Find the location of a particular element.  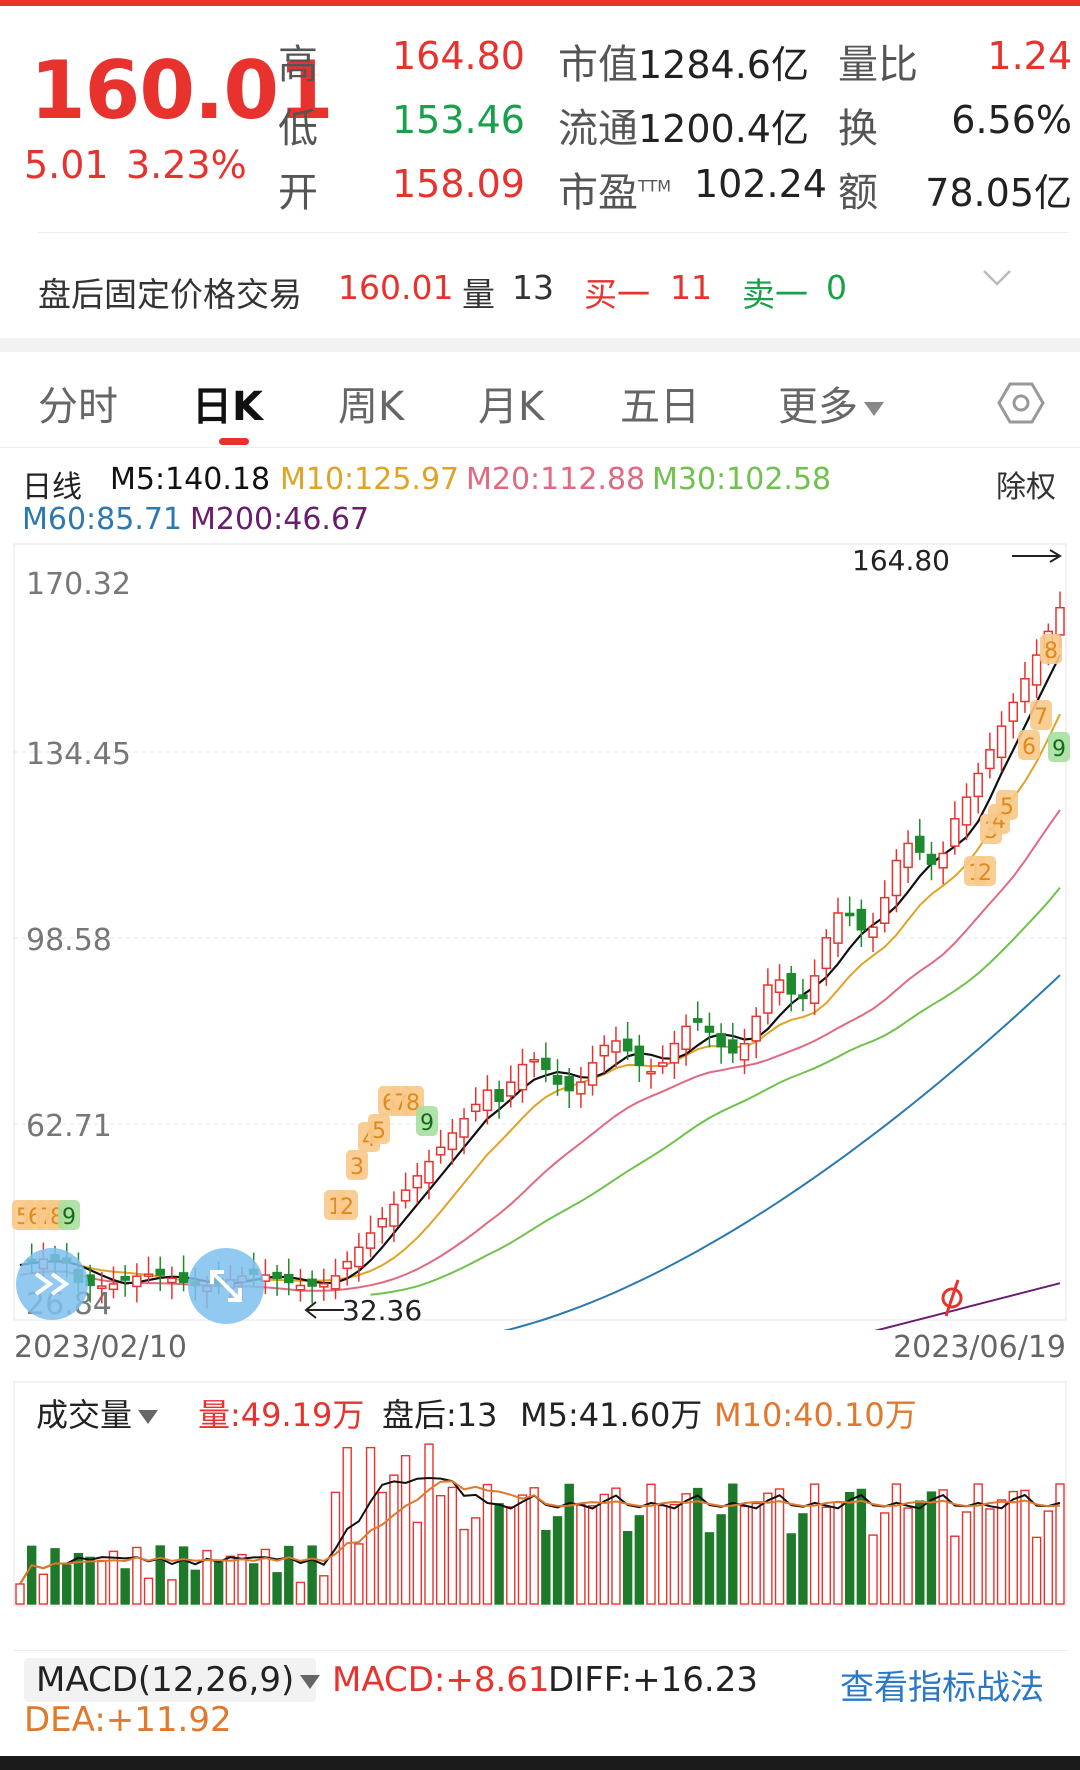

low-price-marker: 32.36 is located at coordinates (382, 1310).